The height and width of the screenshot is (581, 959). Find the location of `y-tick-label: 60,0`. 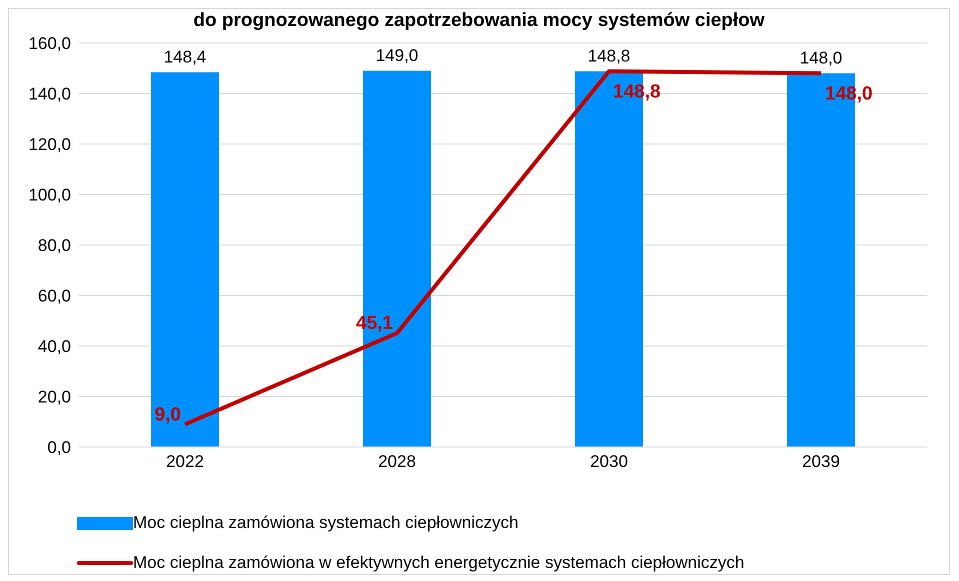

y-tick-label: 60,0 is located at coordinates (54, 296).